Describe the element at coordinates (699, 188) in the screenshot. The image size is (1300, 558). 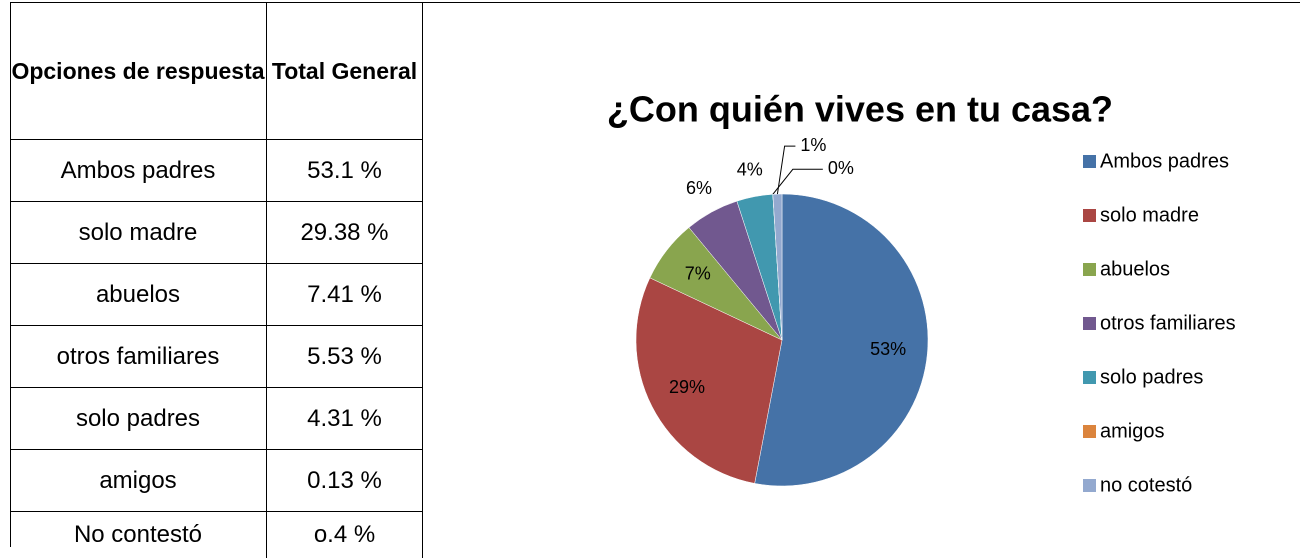
I see `data-label: 6%` at that location.